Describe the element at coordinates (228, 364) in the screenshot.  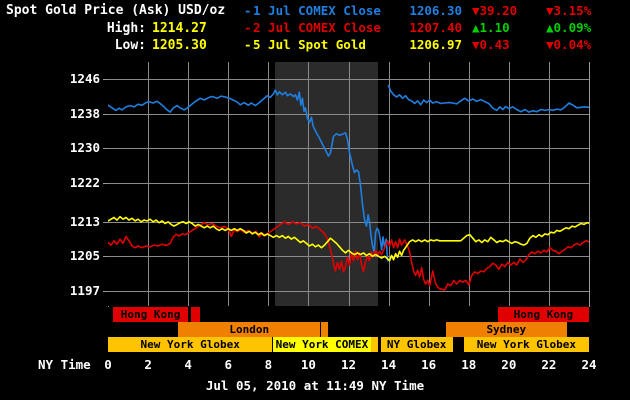
I see `x-axis-label: 6` at that location.